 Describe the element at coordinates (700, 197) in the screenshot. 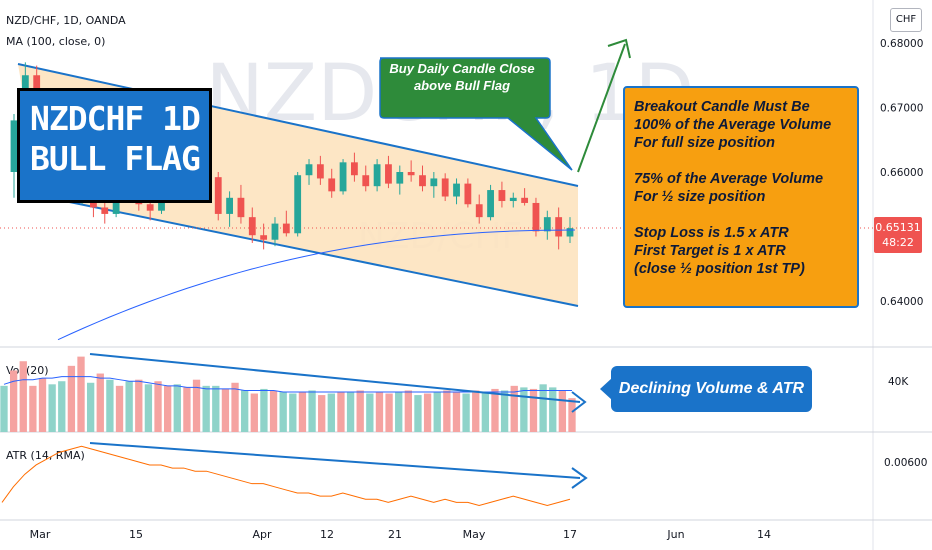

I see `info-line: For ½ size position` at that location.